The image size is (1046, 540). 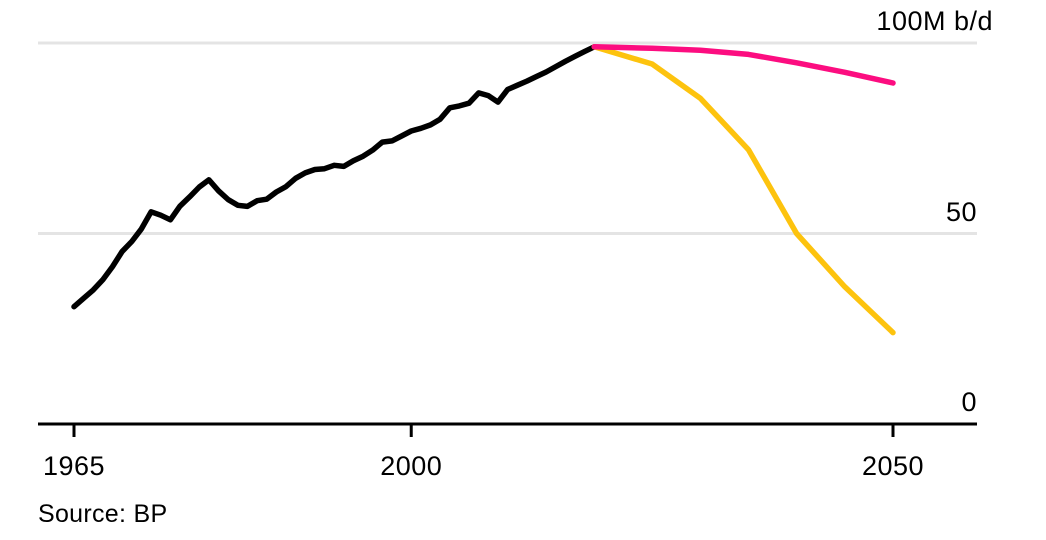 I want to click on x-axis-label-1965: 1965, so click(x=74, y=466).